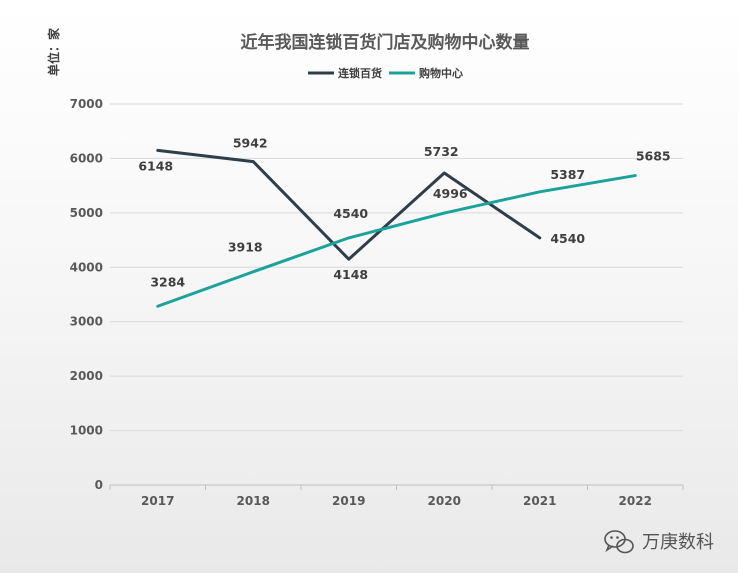  Describe the element at coordinates (86, 158) in the screenshot. I see `y-tick-label: 6000` at that location.